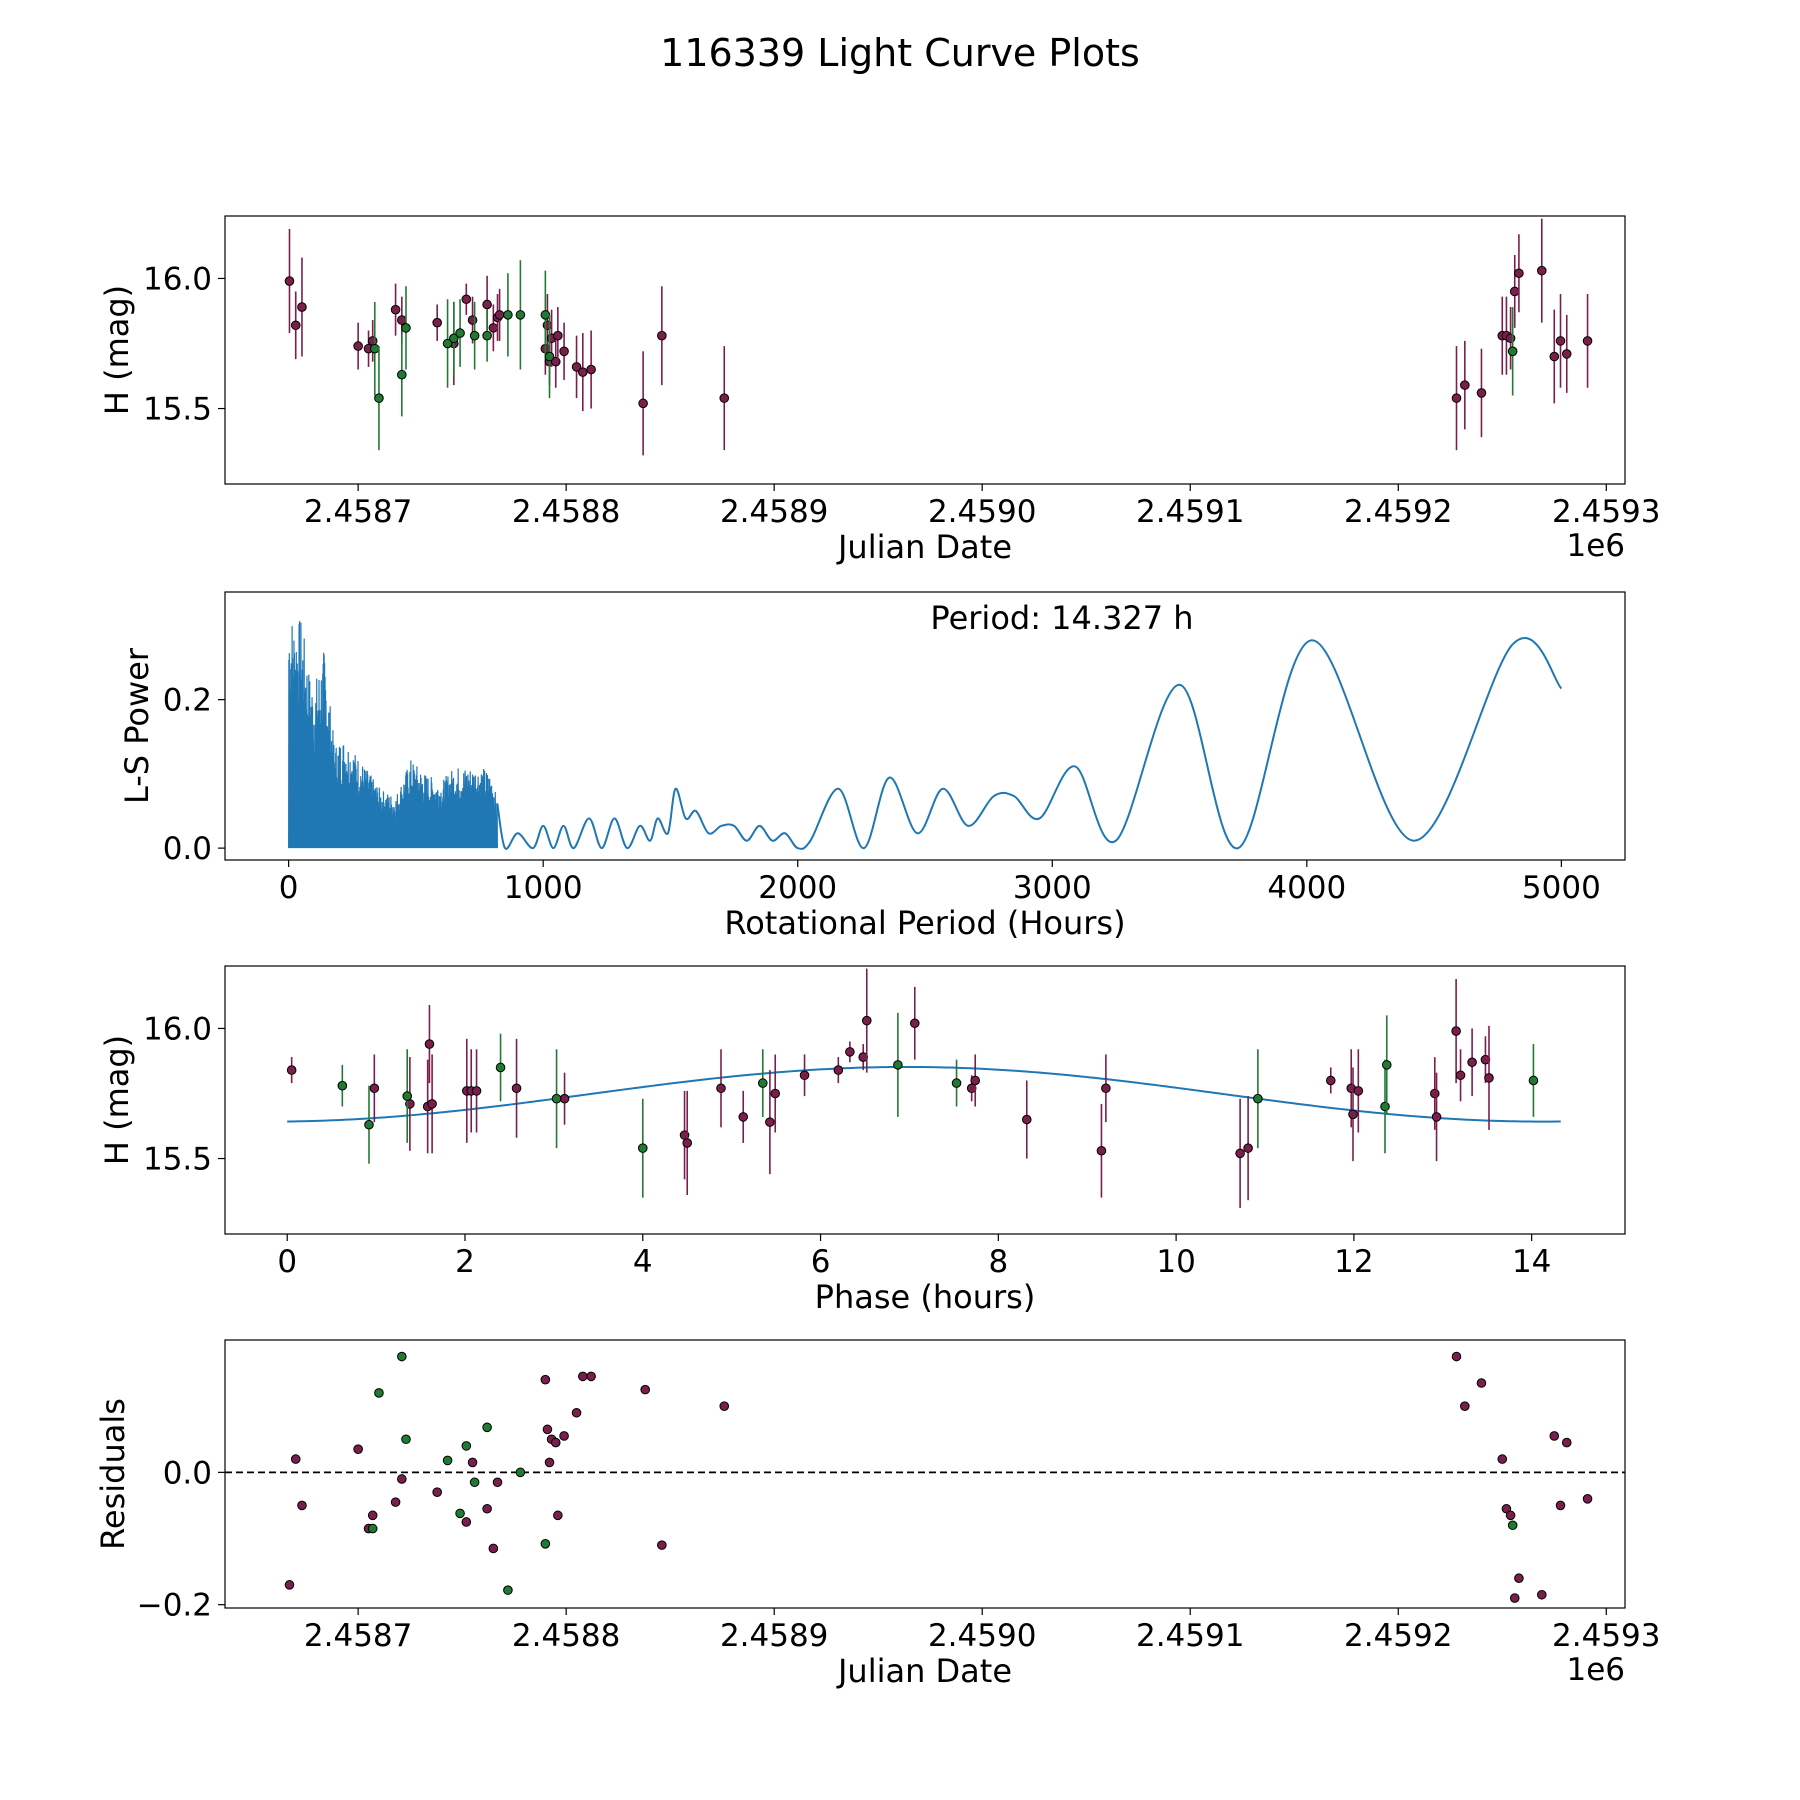  Describe the element at coordinates (177, 1160) in the screenshot. I see `y-tick-label: 15.5` at that location.